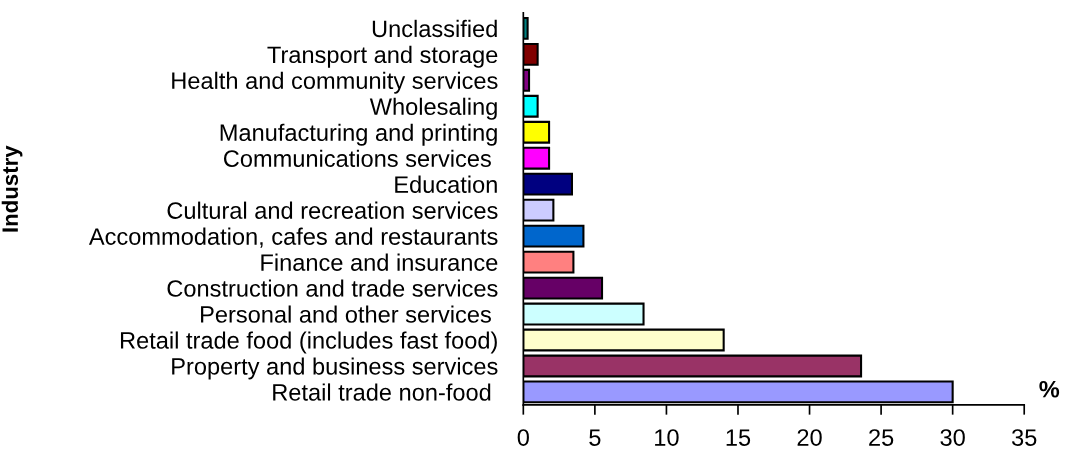 This screenshot has width=1068, height=456. I want to click on y-tick-label: Unclassified, so click(434, 28).